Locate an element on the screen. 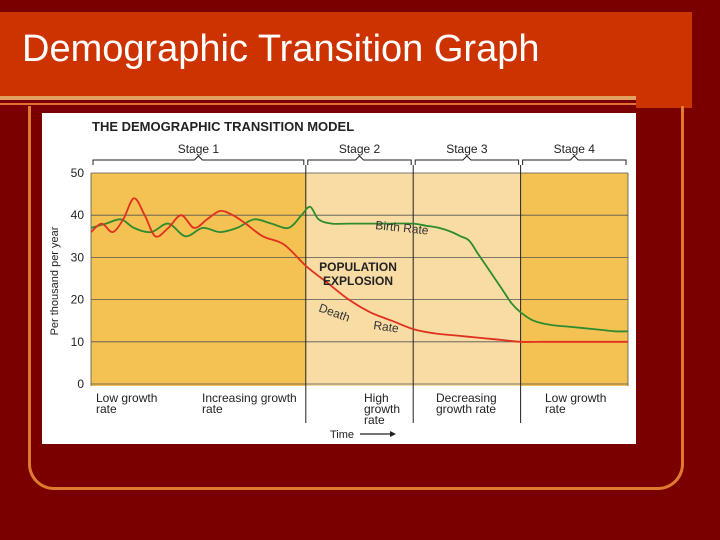 The image size is (720, 540). high-growth-label: growth is located at coordinates (382, 409).